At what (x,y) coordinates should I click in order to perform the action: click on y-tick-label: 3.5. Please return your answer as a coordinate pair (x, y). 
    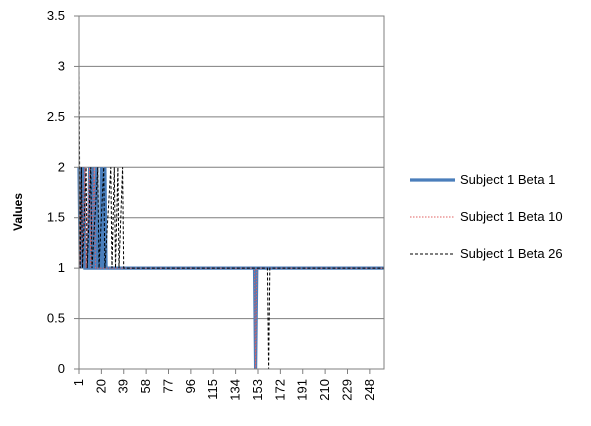
    Looking at the image, I should click on (56, 15).